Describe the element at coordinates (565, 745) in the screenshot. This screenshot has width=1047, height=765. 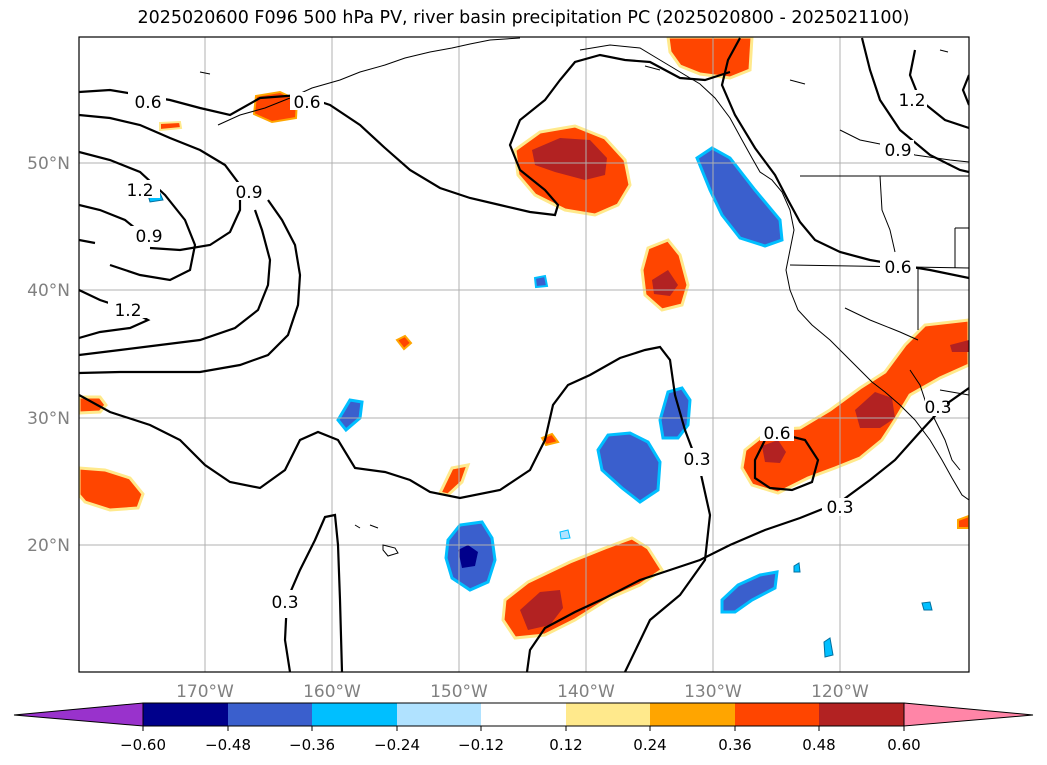
I see `colorbar-tick-label: 0.12` at that location.